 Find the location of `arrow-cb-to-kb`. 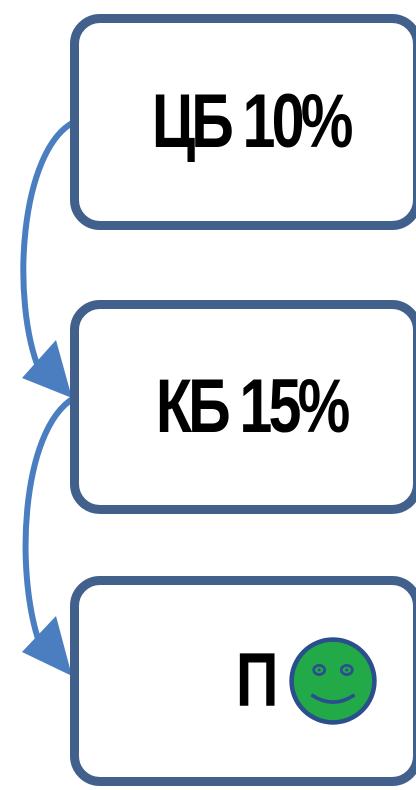

arrow-cb-to-kb is located at coordinates (48, 247).